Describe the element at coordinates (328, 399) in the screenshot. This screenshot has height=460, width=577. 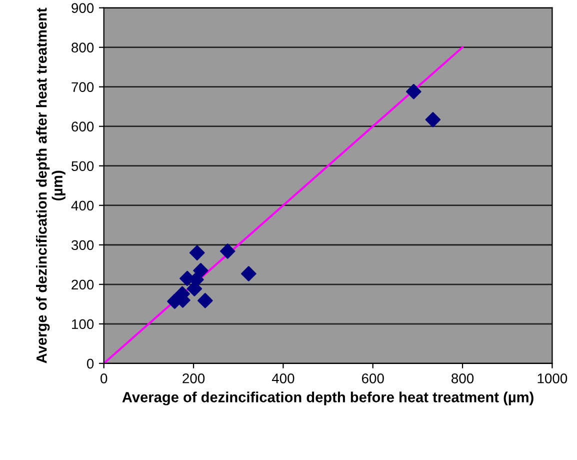
I see `x-axis-title: Average of dezincification depth before heat treatment (µm)` at that location.